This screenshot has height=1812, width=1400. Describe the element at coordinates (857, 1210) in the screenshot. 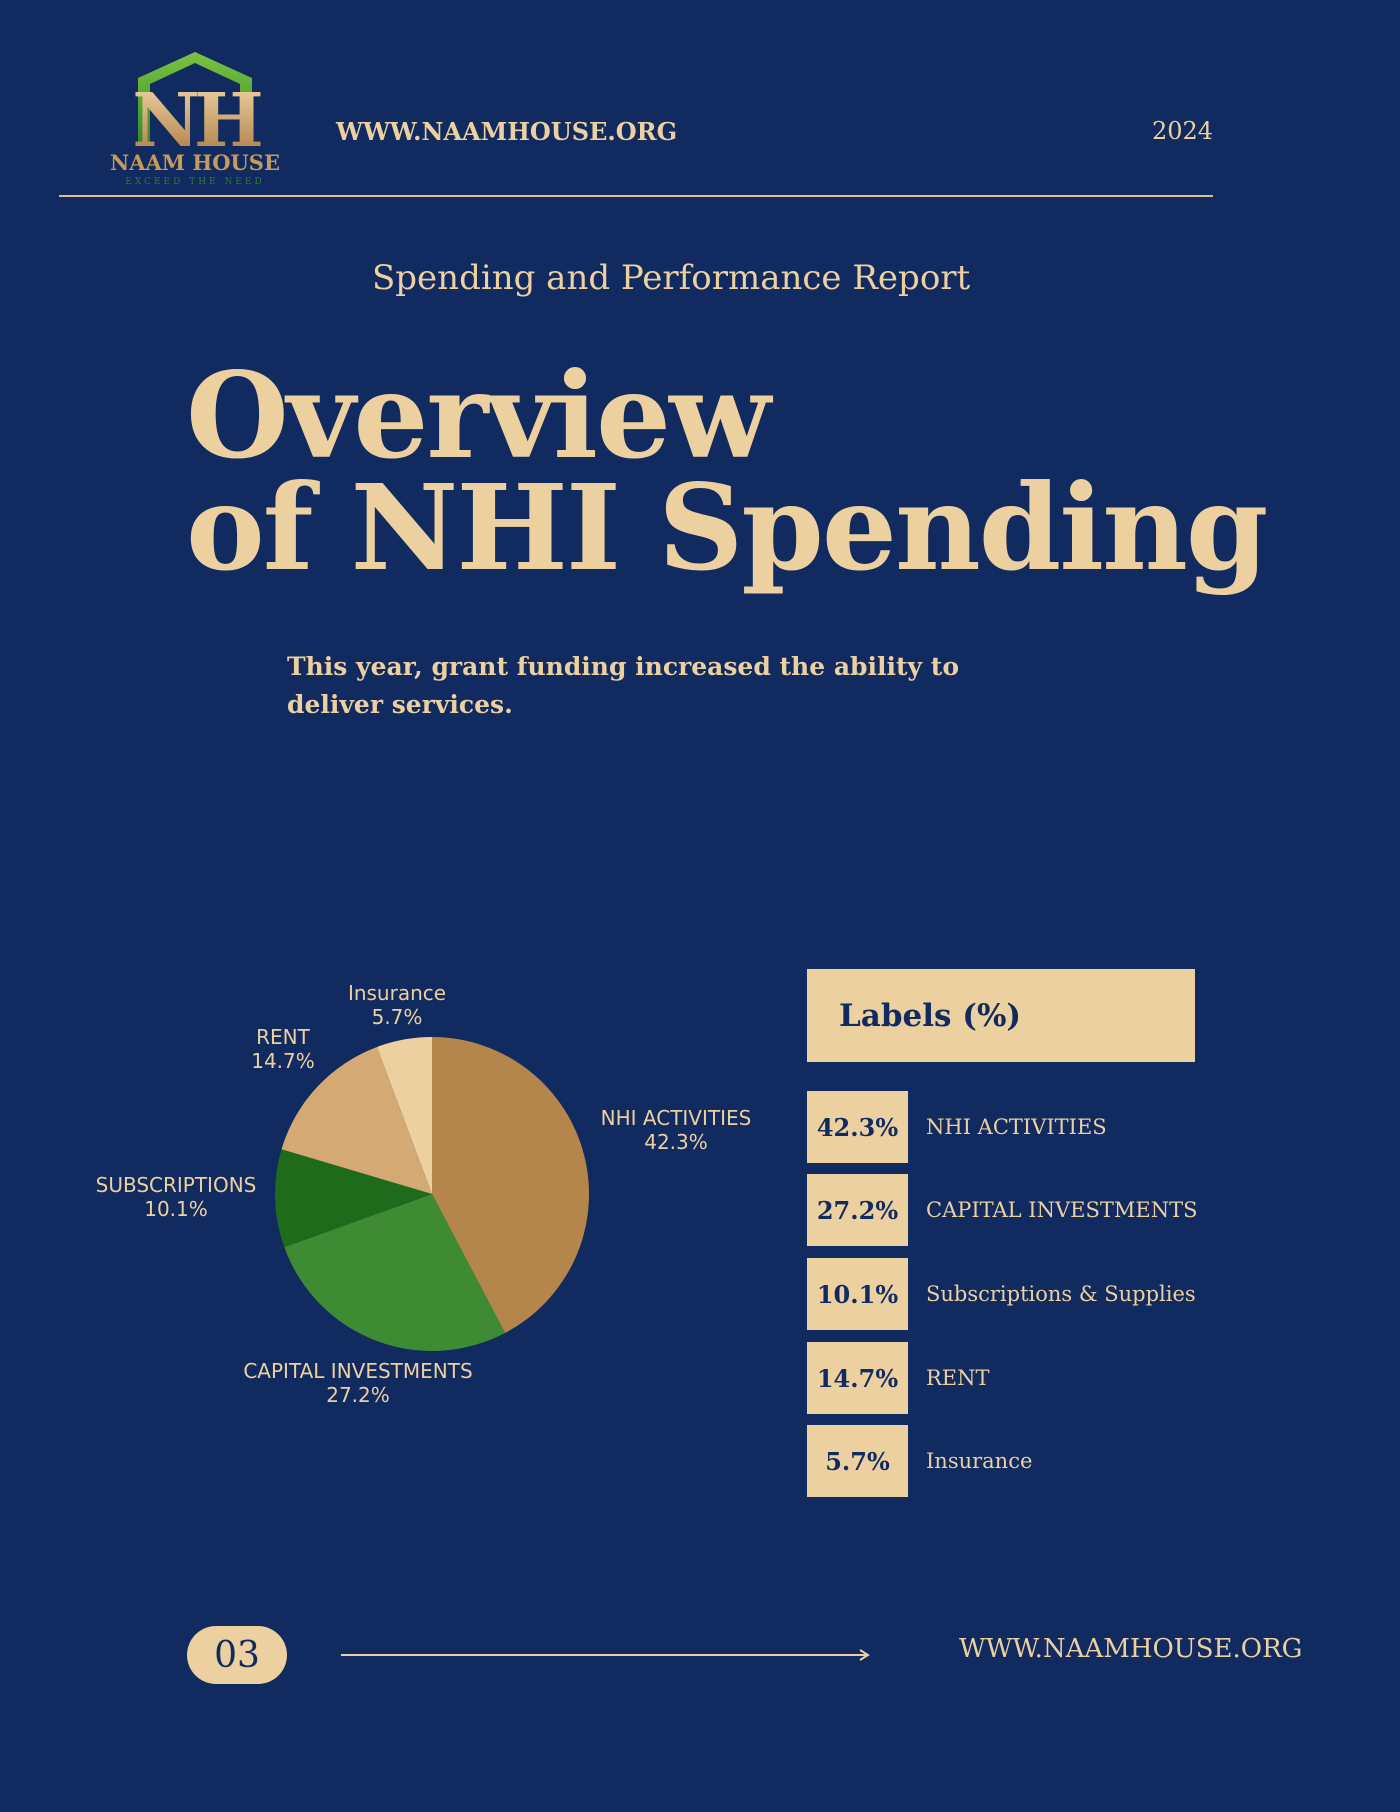

I see `legend-value: 27.2%` at that location.